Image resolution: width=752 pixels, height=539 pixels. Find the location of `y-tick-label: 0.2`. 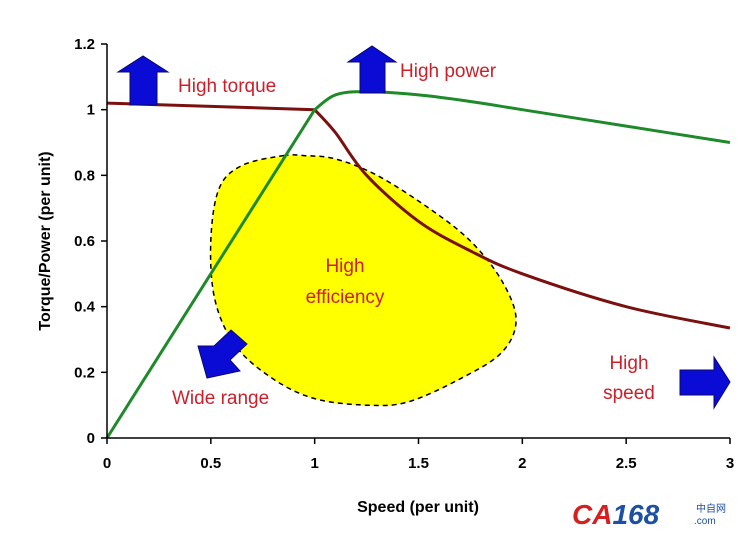

y-tick-label: 0.2 is located at coordinates (84, 372).